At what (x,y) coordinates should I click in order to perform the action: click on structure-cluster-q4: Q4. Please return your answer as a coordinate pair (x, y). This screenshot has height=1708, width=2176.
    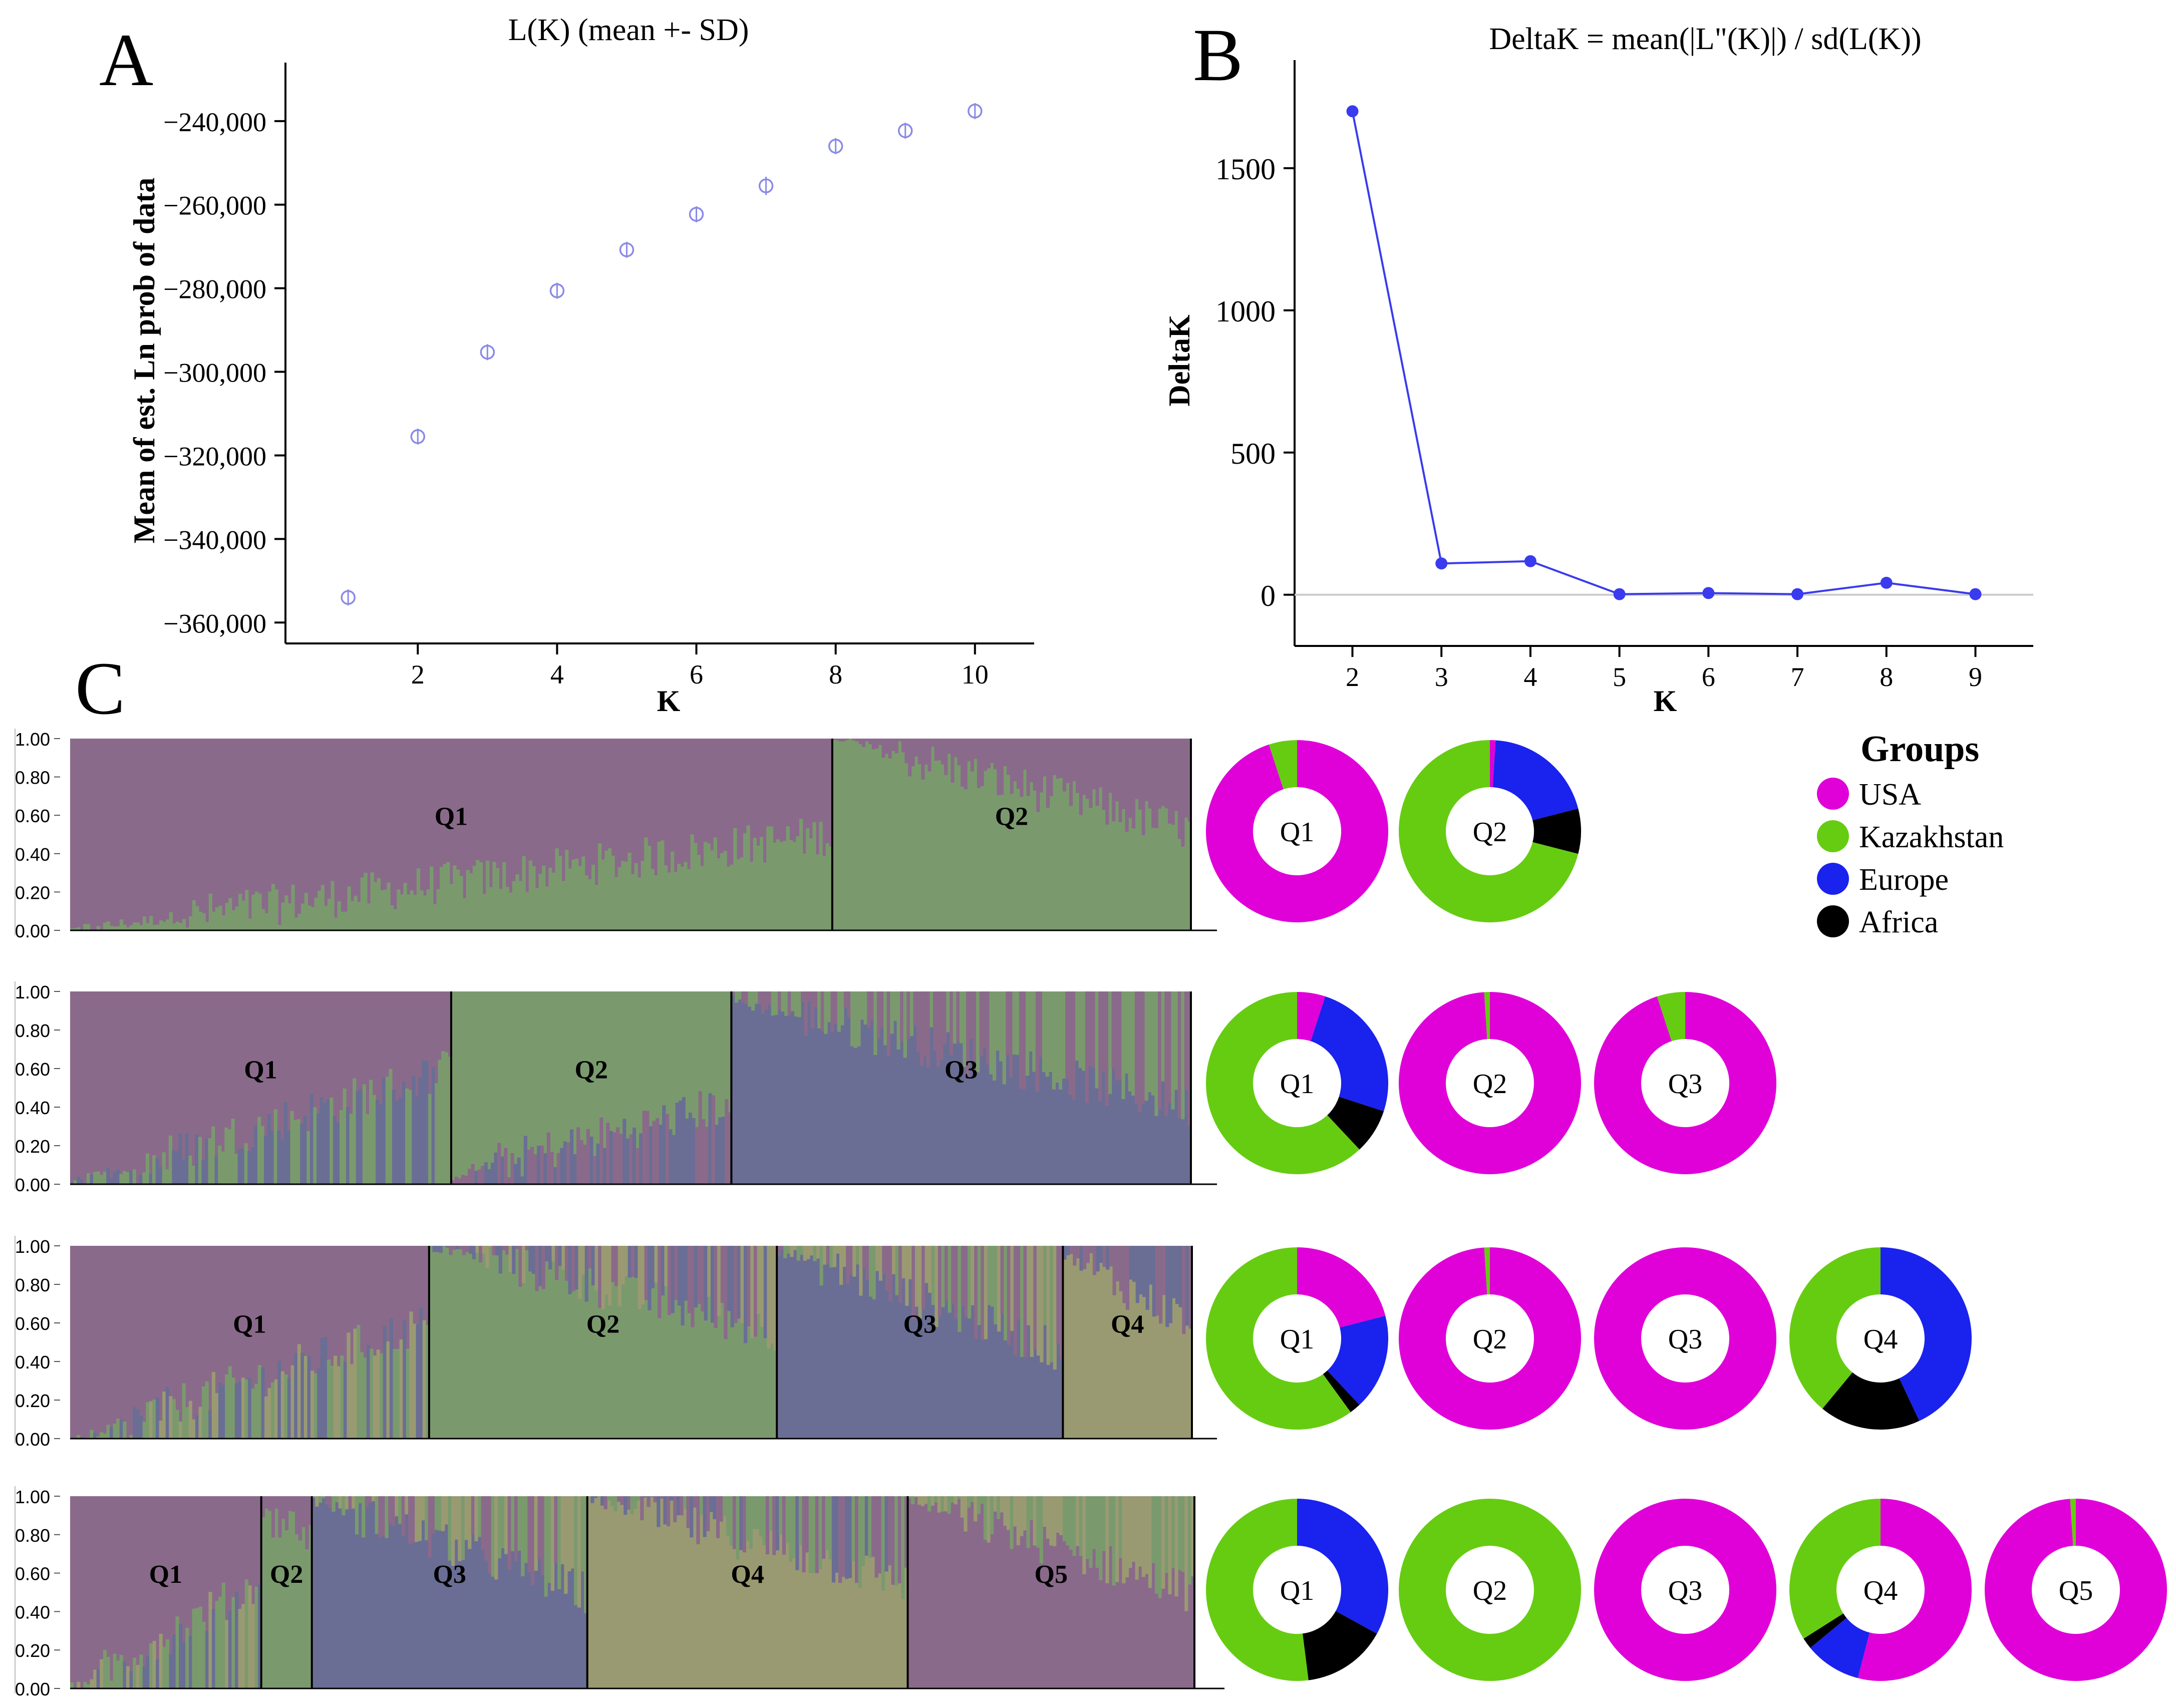
    Looking at the image, I should click on (1127, 1342).